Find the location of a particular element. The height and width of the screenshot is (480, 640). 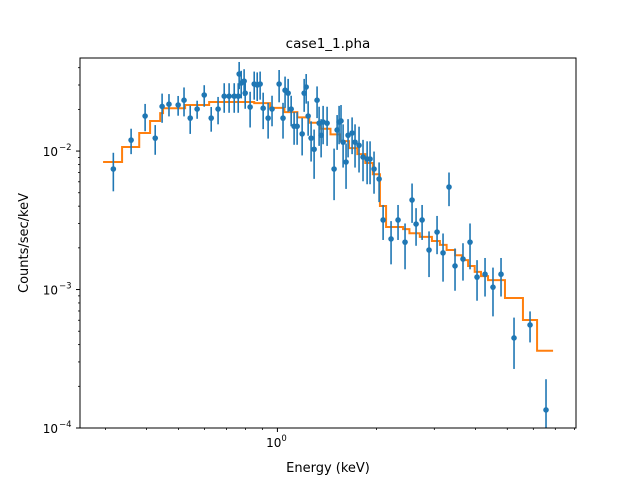

y-tick-label: 10⁻⁴ is located at coordinates (57, 428).